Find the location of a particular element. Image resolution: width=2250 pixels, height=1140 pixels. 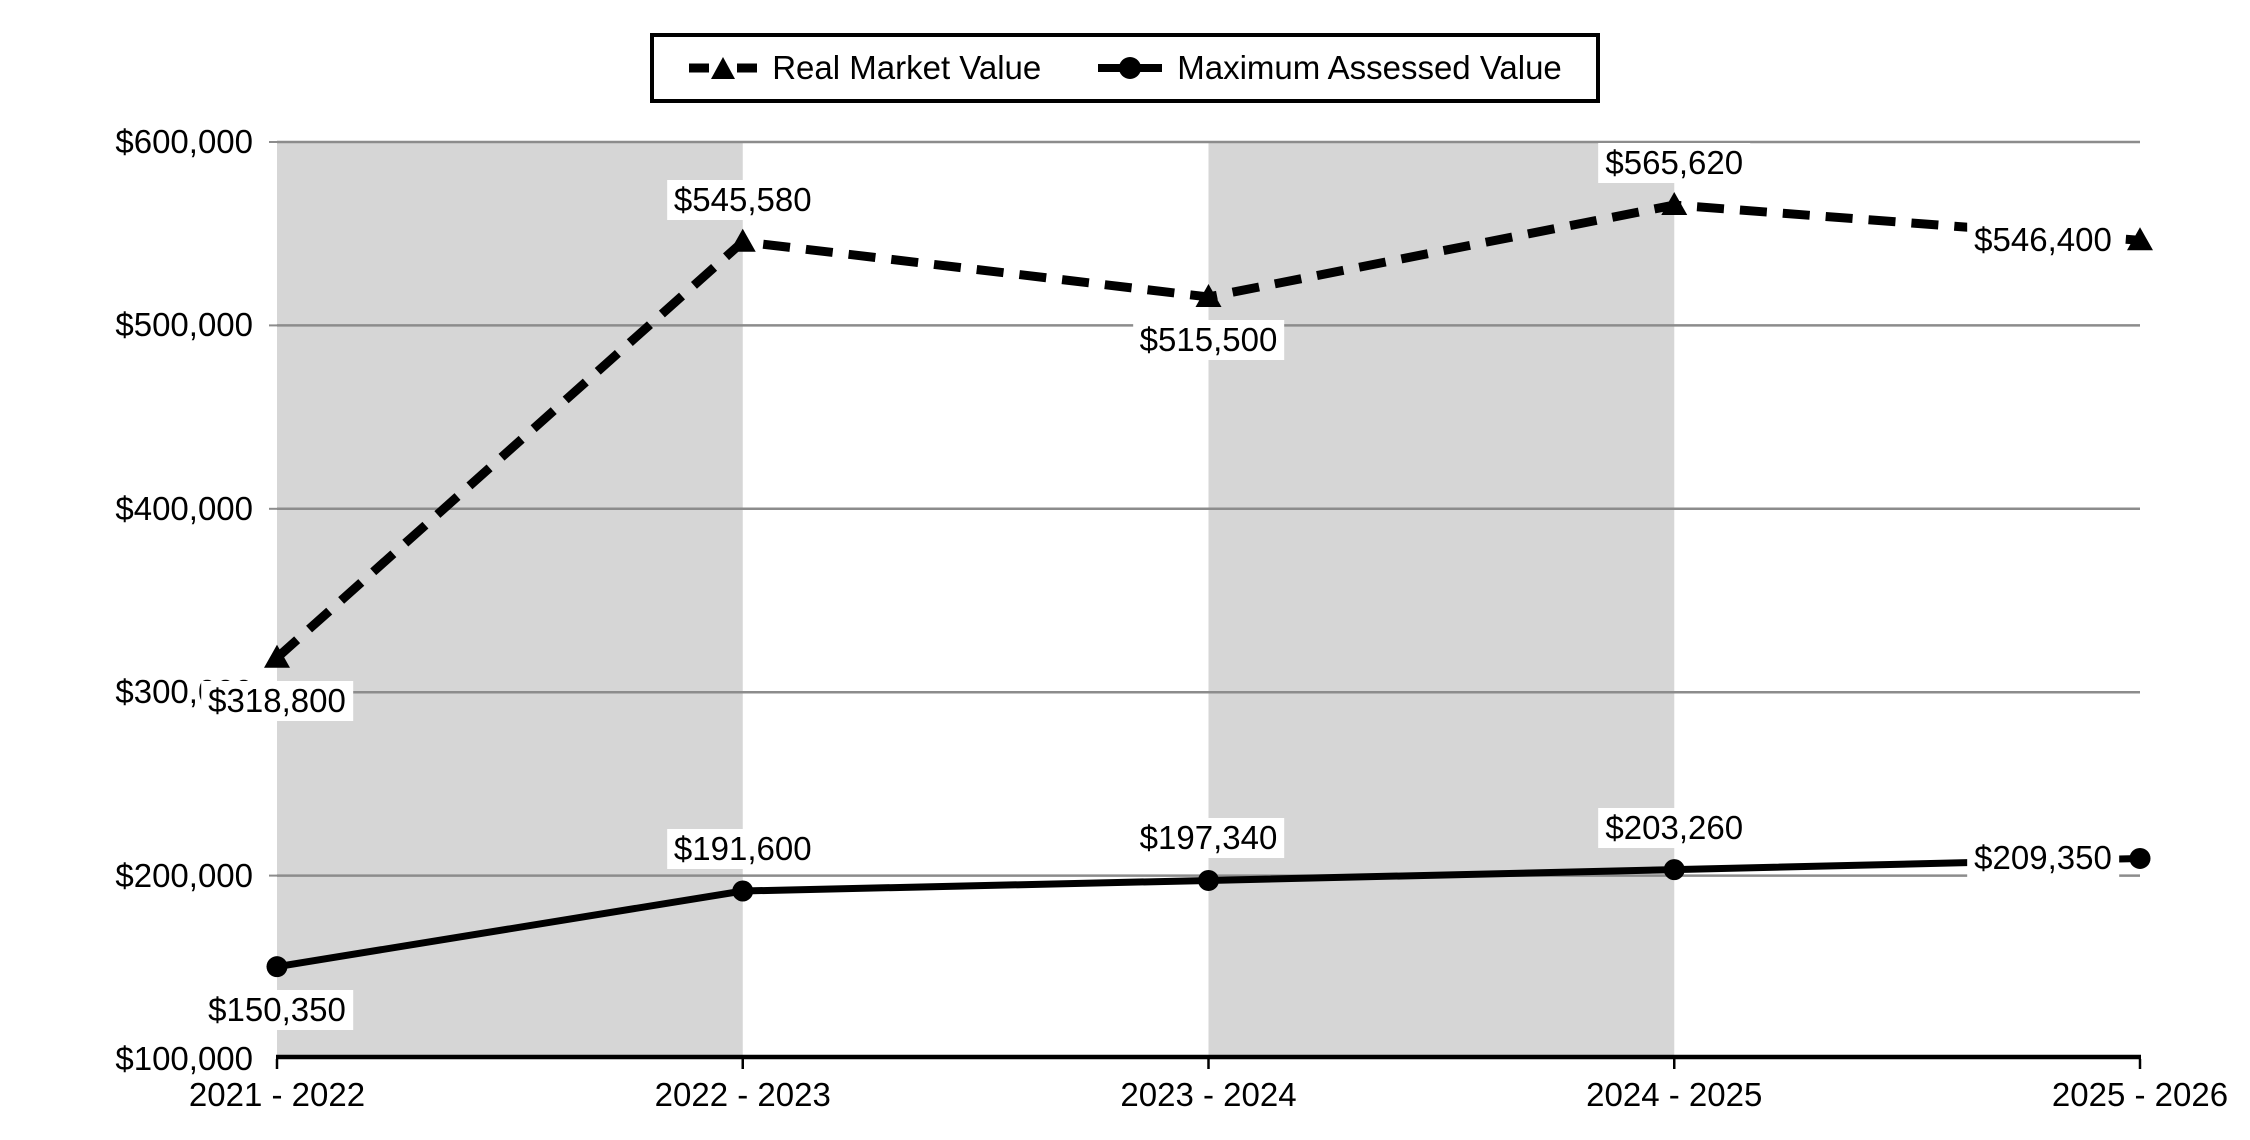

y-axis-tick-label: $400,000 is located at coordinates (184, 508).